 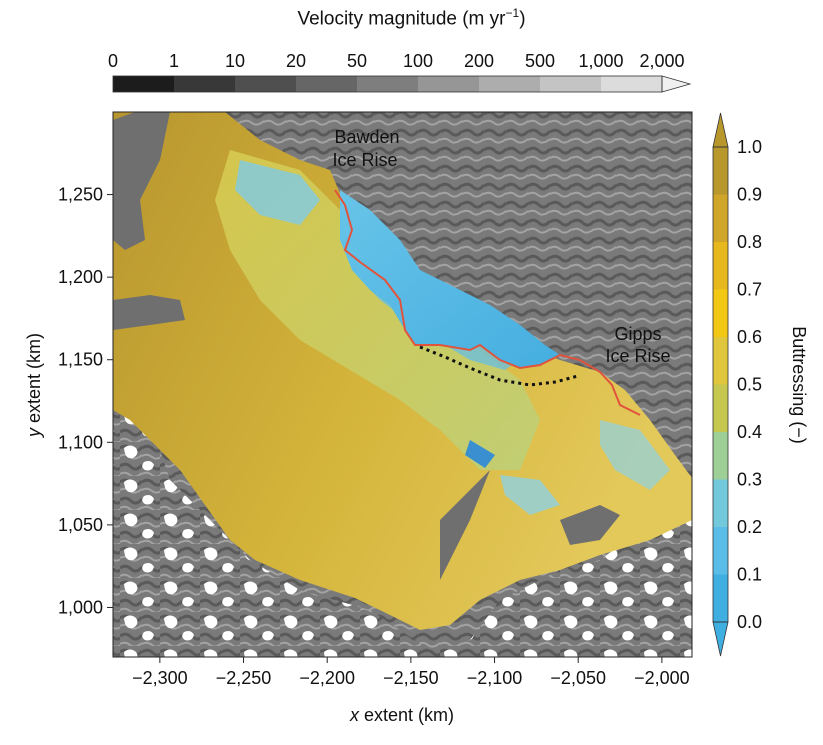 I want to click on y-axis-label: y extent (km), so click(x=34, y=386).